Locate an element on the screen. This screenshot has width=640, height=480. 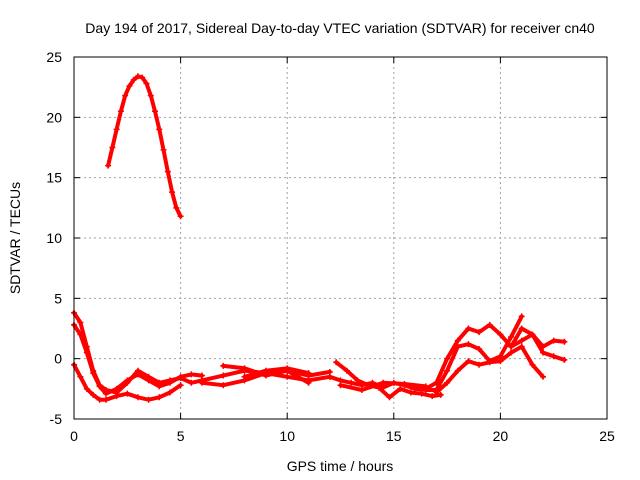
y-tick-label: 0 is located at coordinates (58, 359).